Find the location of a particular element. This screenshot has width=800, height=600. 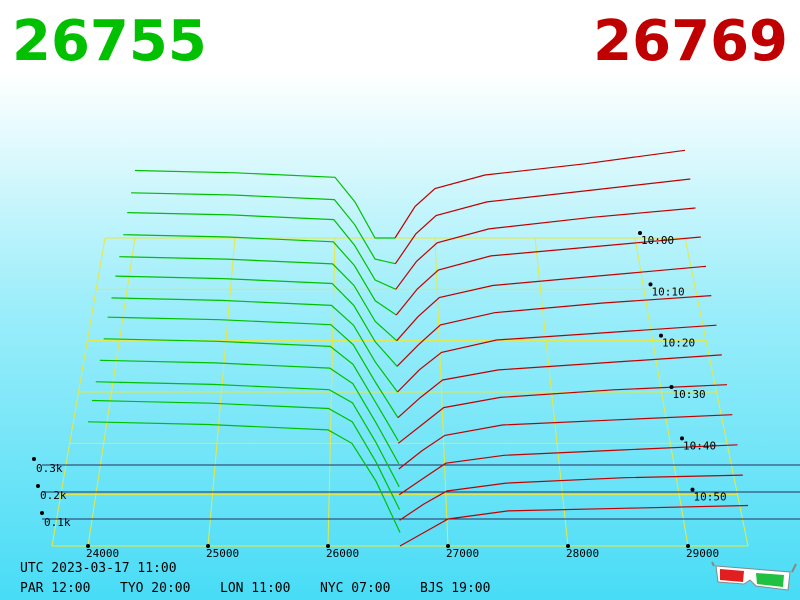

utc-time: UTC 2023-03-17 11:00 is located at coordinates (98, 568).